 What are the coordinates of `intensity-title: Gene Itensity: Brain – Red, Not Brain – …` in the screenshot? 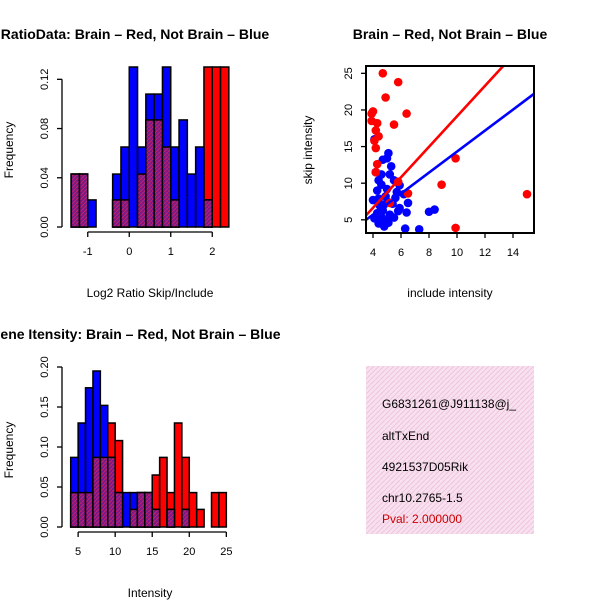 It's located at (140, 334).